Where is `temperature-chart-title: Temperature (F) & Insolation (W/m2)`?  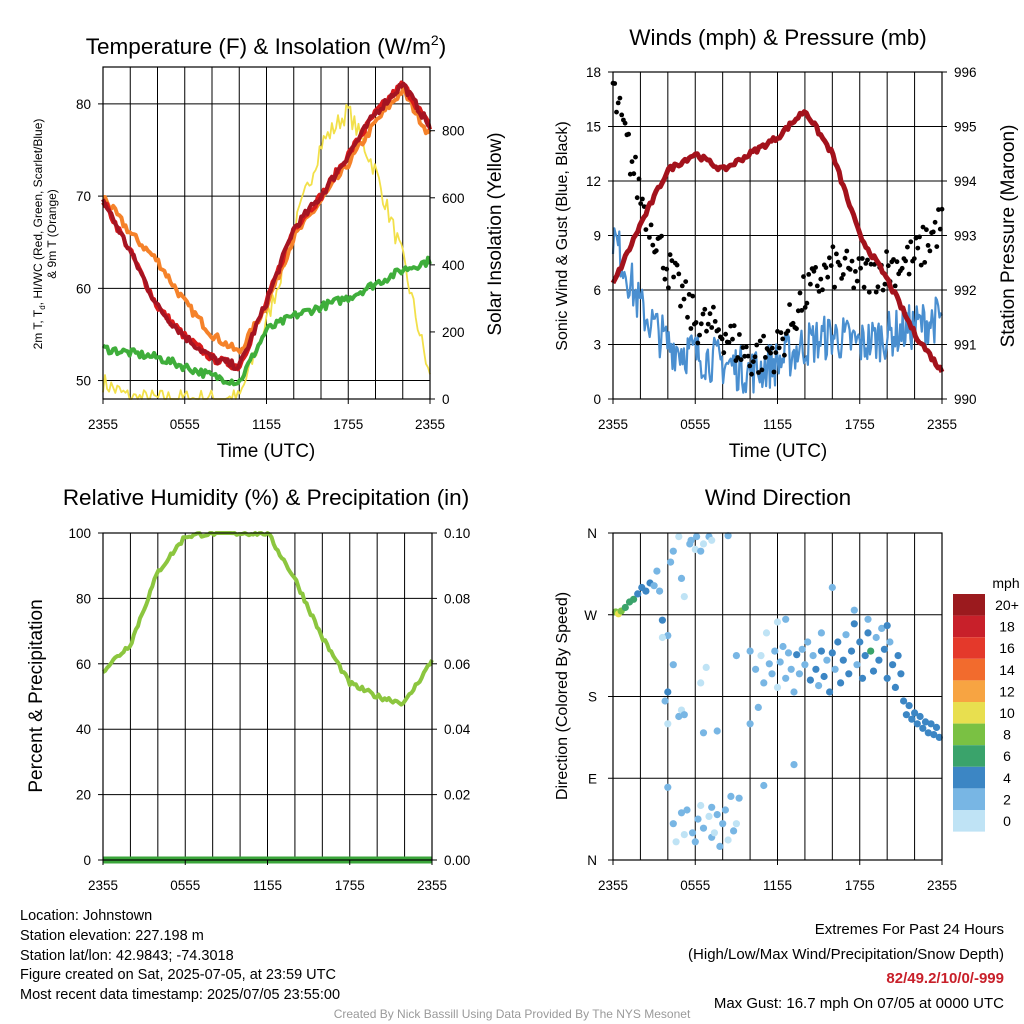 temperature-chart-title: Temperature (F) & Insolation (W/m2) is located at coordinates (266, 45).